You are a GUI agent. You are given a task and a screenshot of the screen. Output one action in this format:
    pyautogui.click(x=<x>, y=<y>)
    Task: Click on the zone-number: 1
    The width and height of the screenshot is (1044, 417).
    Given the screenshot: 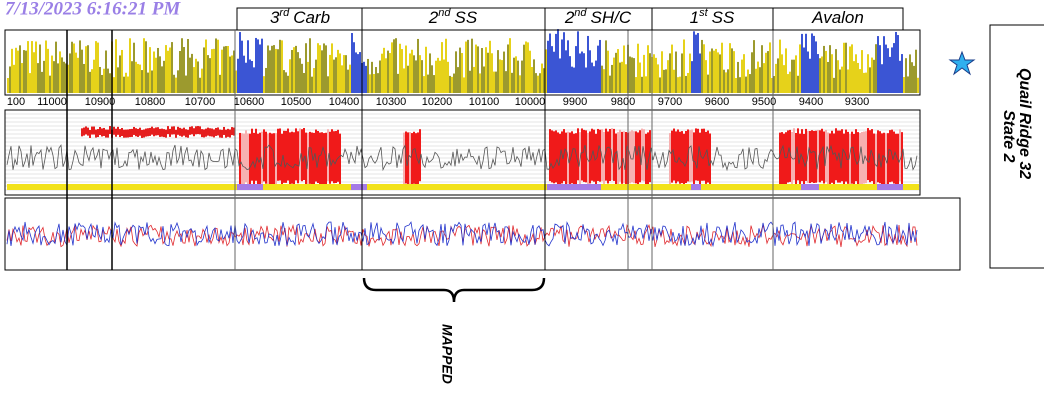 What is the action you would take?
    pyautogui.click(x=694, y=17)
    